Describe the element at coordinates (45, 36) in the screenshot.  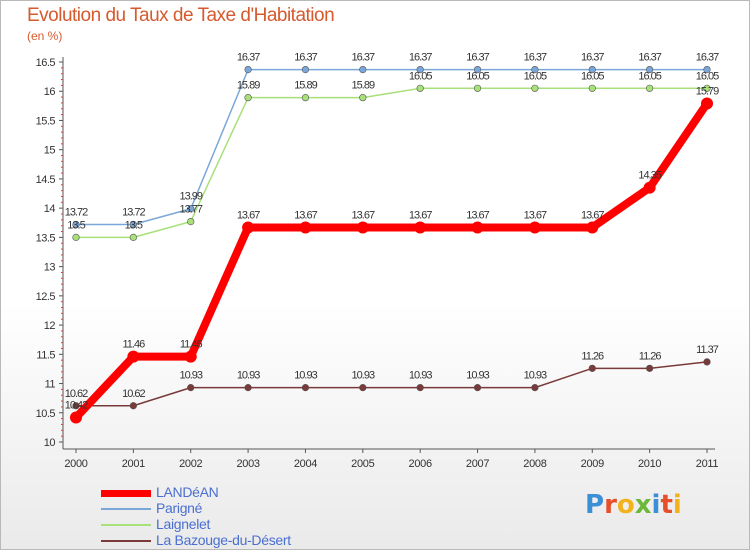
I see `y-axis-unit-label: (en %)` at that location.